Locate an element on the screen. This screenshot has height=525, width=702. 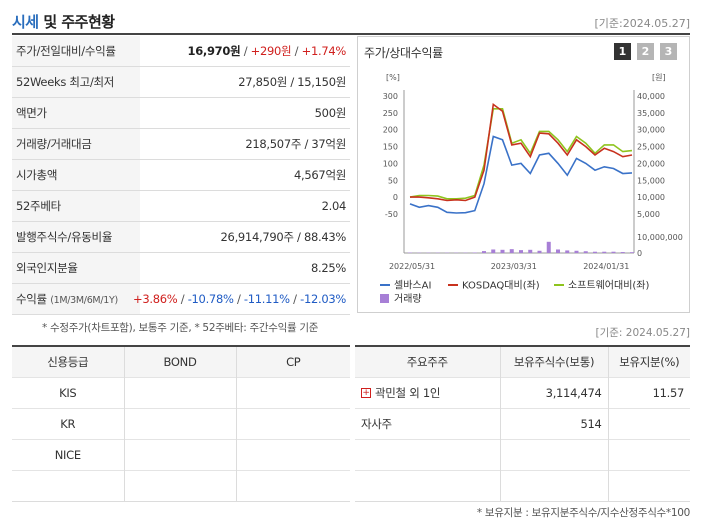
stat-label: 거래량/거래대금 is located at coordinates (76, 144).